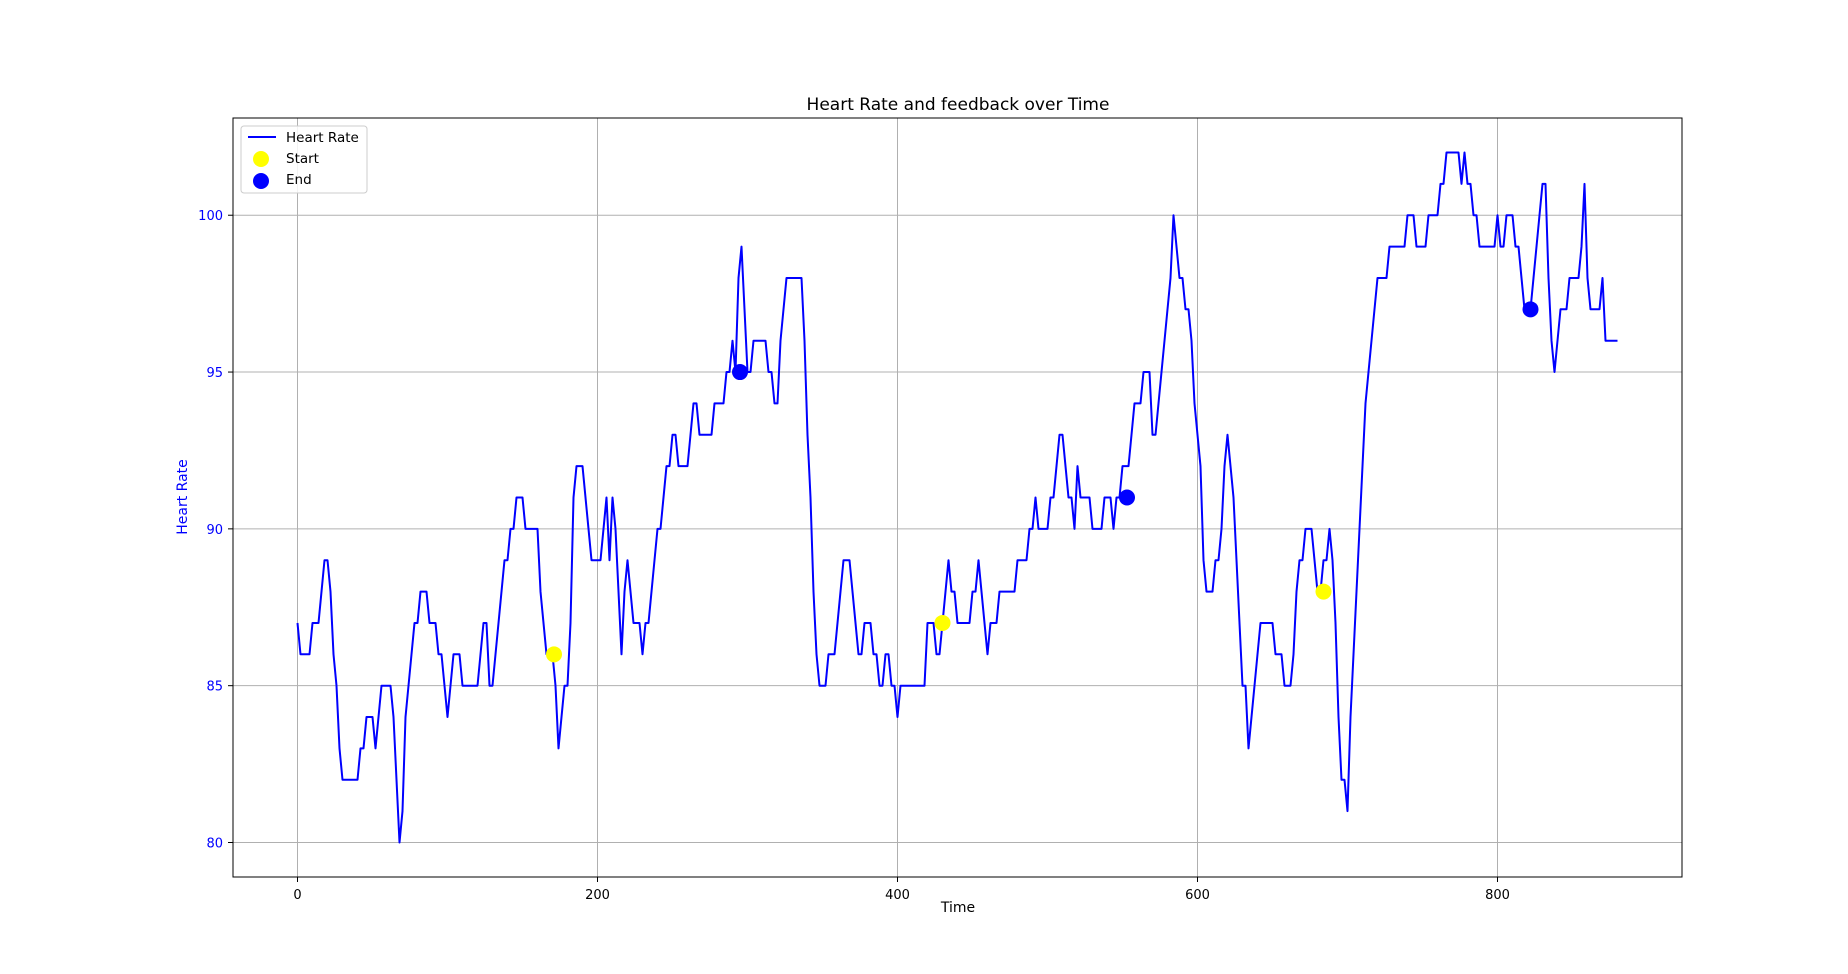 This screenshot has height=974, width=1848. What do you see at coordinates (299, 180) in the screenshot?
I see `legend-label-end: End` at bounding box center [299, 180].